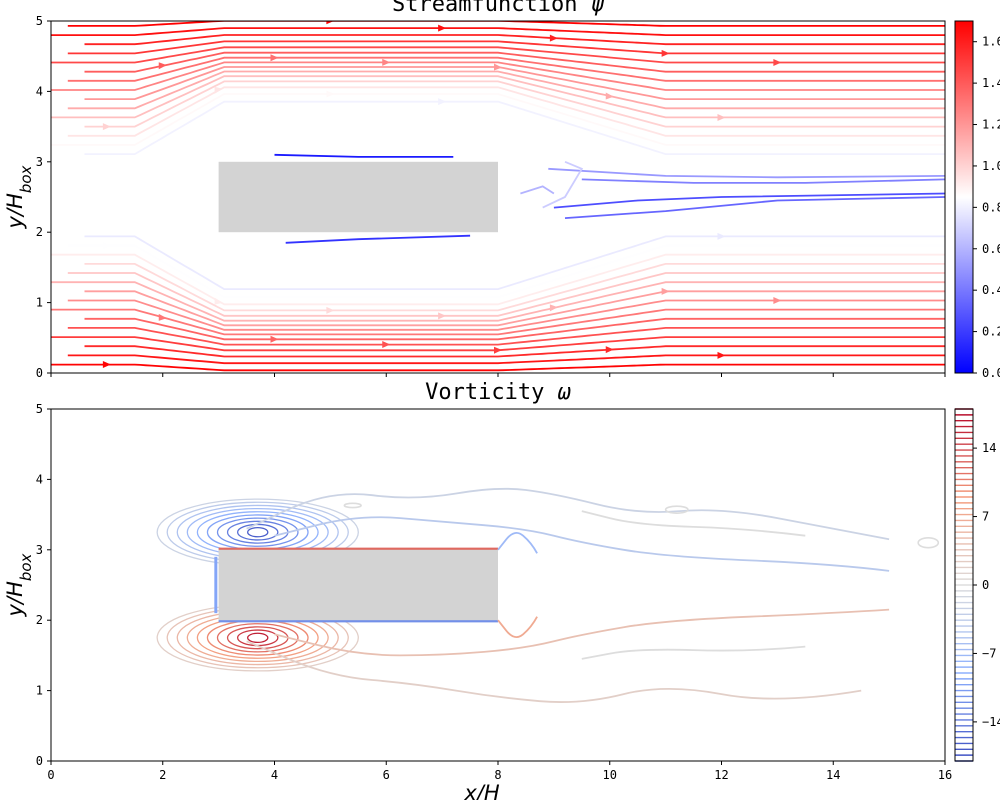 The width and height of the screenshot is (1000, 800). I want to click on vorticity-x-ticks: 0 2 4 6 8 10 12 14 16, so click(499, 771).